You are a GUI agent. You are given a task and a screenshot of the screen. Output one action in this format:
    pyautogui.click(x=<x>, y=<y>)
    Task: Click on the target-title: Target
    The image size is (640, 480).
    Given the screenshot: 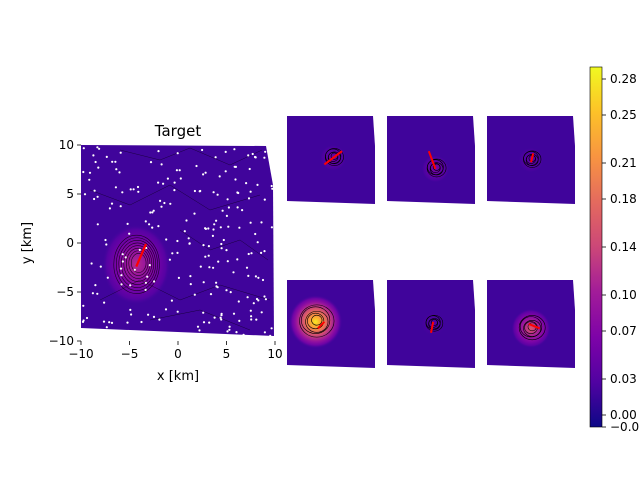 What is the action you would take?
    pyautogui.click(x=178, y=131)
    